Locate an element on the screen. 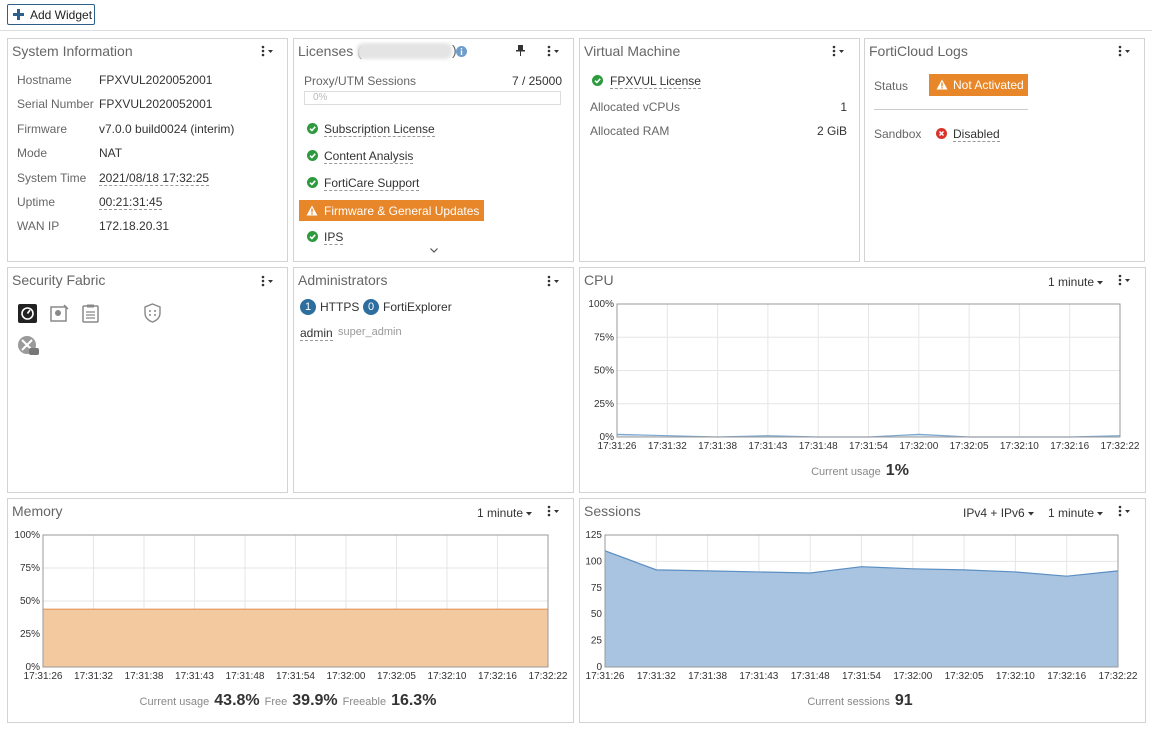 The width and height of the screenshot is (1152, 729). admin-count: 0 is located at coordinates (371, 307).